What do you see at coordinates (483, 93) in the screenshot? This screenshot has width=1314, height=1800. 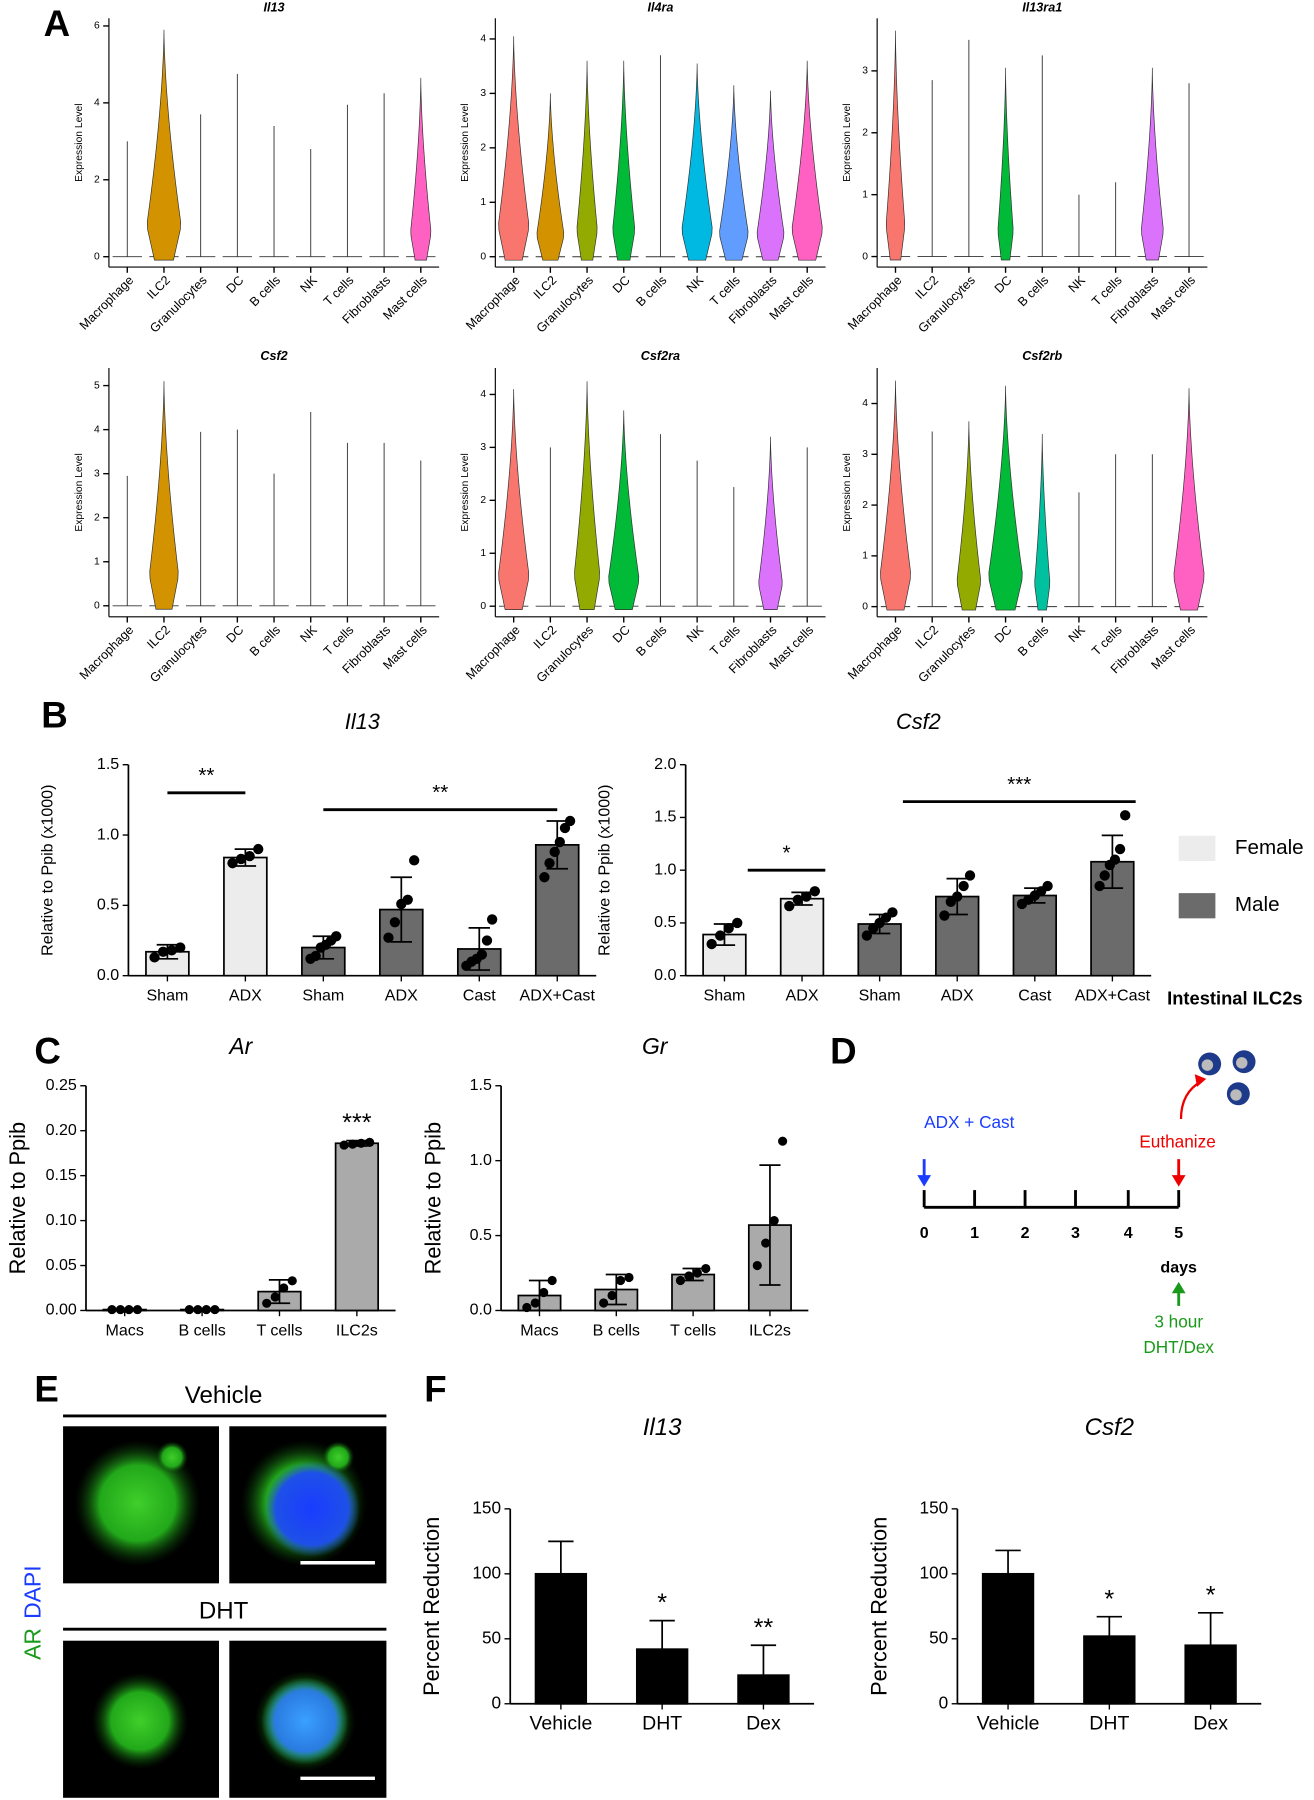 I see `y-tick-label: 3` at bounding box center [483, 93].